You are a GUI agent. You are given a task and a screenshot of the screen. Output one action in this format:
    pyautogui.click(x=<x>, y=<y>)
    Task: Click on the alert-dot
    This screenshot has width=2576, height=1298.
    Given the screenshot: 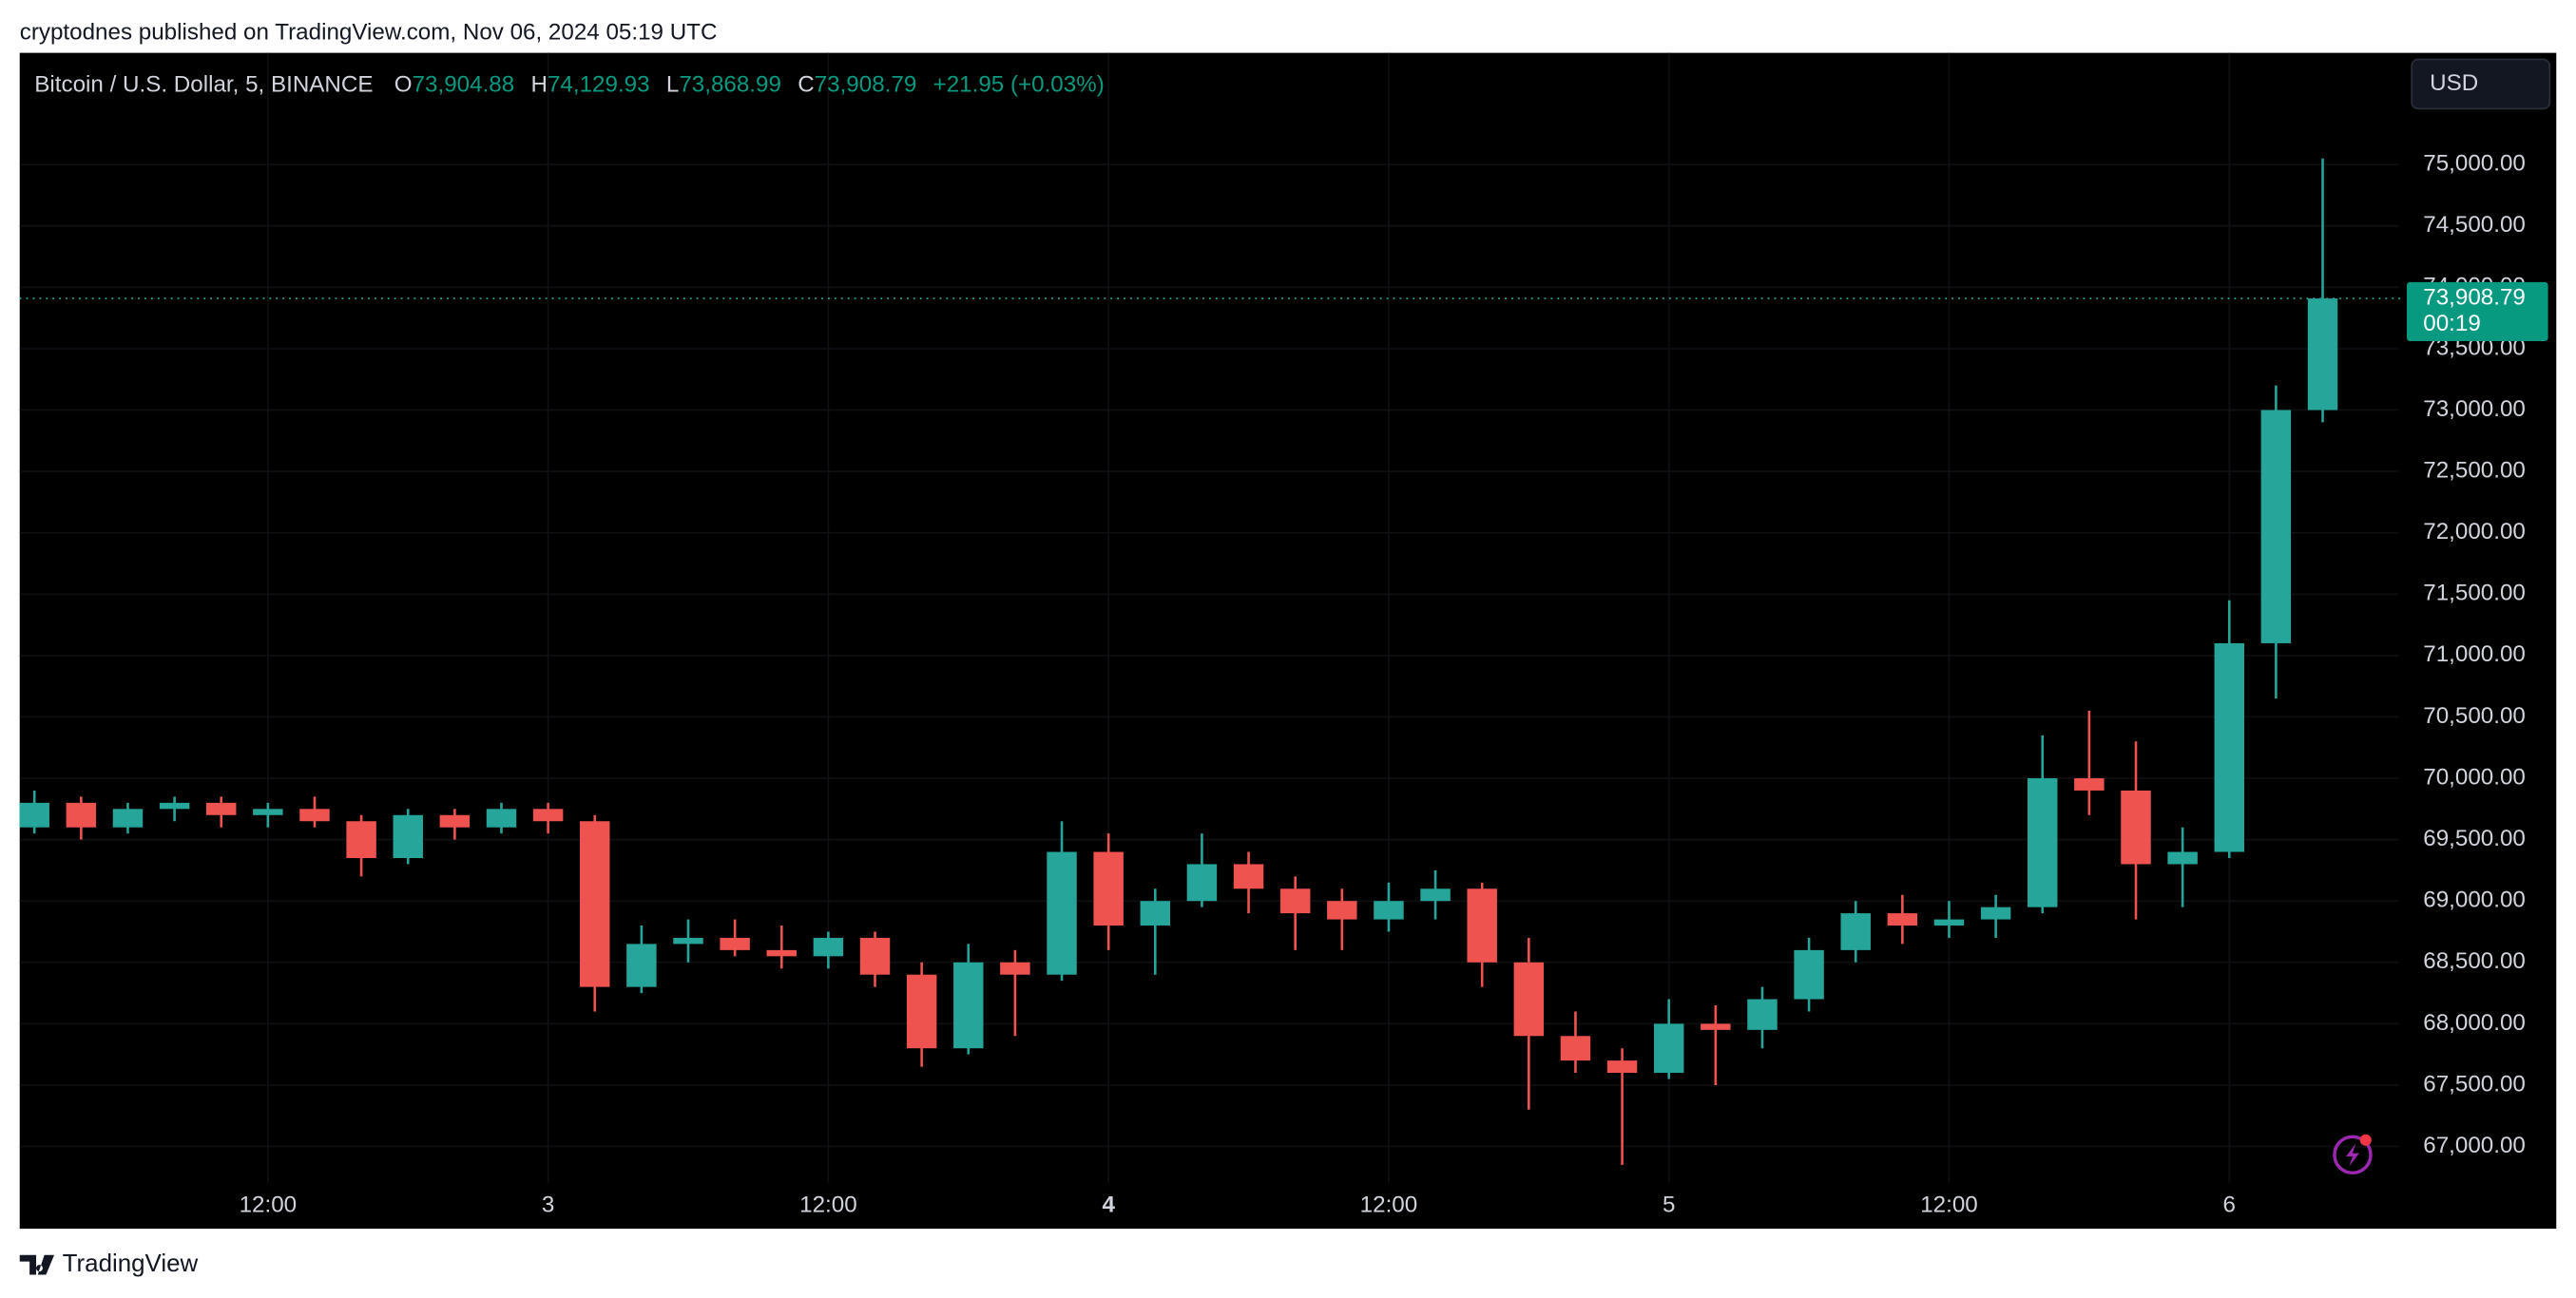 What is the action you would take?
    pyautogui.click(x=2365, y=1140)
    